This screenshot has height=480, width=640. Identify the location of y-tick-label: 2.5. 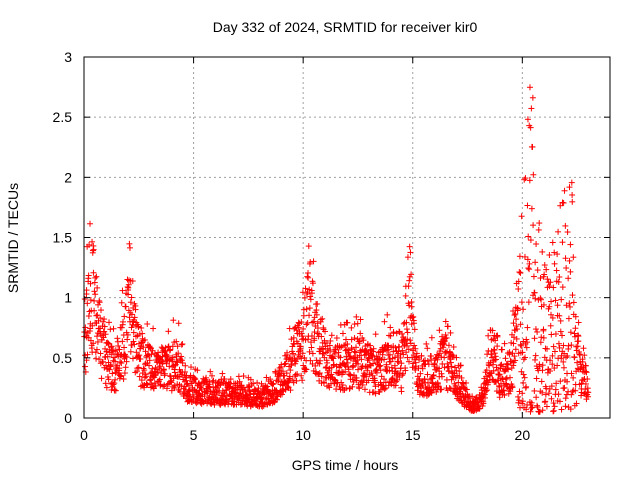
(63, 117).